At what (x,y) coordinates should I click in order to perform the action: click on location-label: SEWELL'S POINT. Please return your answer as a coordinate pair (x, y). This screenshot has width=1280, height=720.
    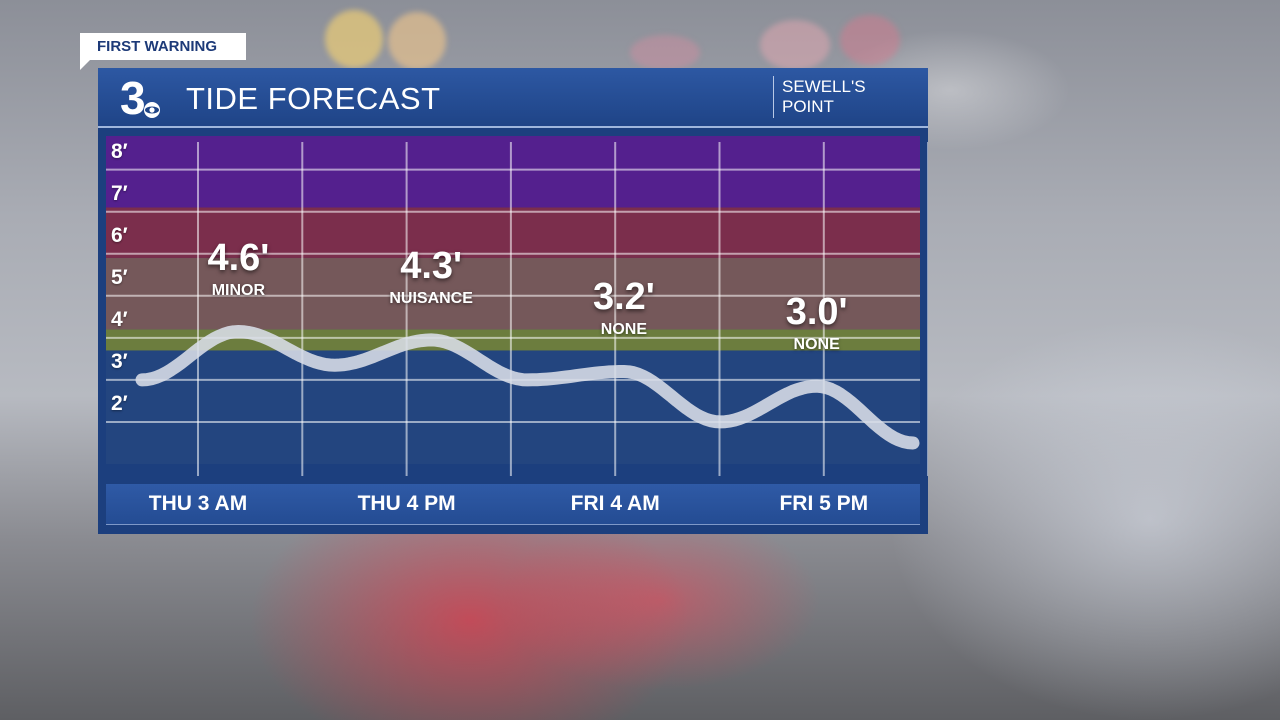
    Looking at the image, I should click on (824, 96).